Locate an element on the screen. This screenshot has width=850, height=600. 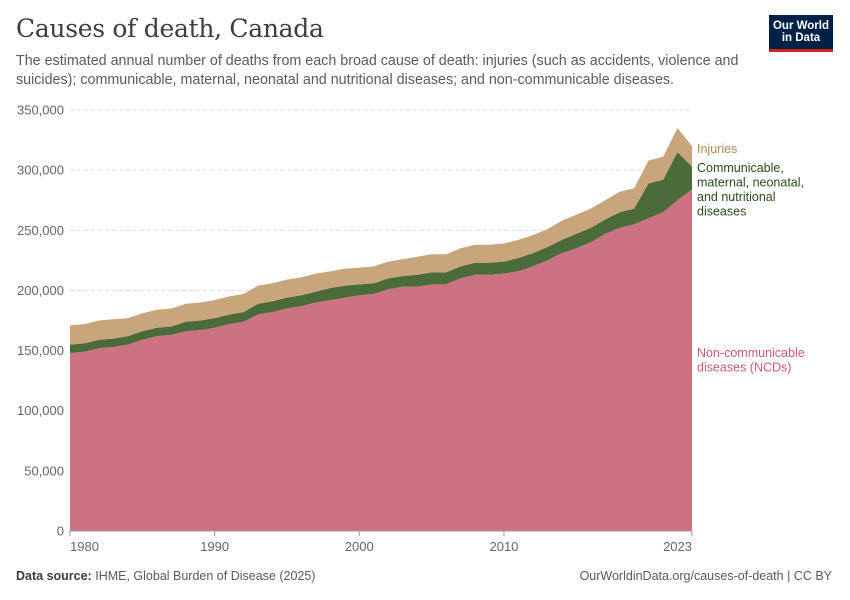
owid-logo: Our World in Data is located at coordinates (801, 33).